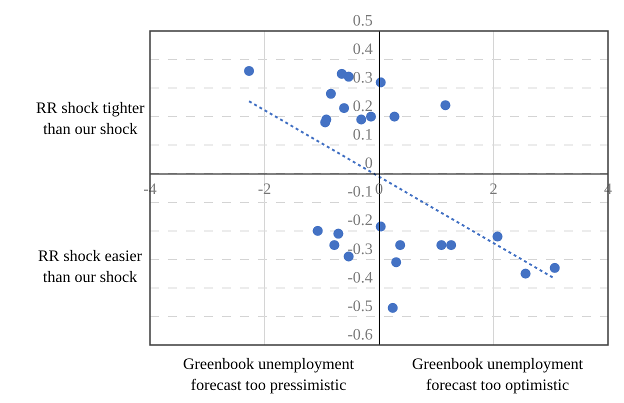 This screenshot has width=624, height=403. Describe the element at coordinates (362, 49) in the screenshot. I see `y-tick-label: 0.4` at that location.